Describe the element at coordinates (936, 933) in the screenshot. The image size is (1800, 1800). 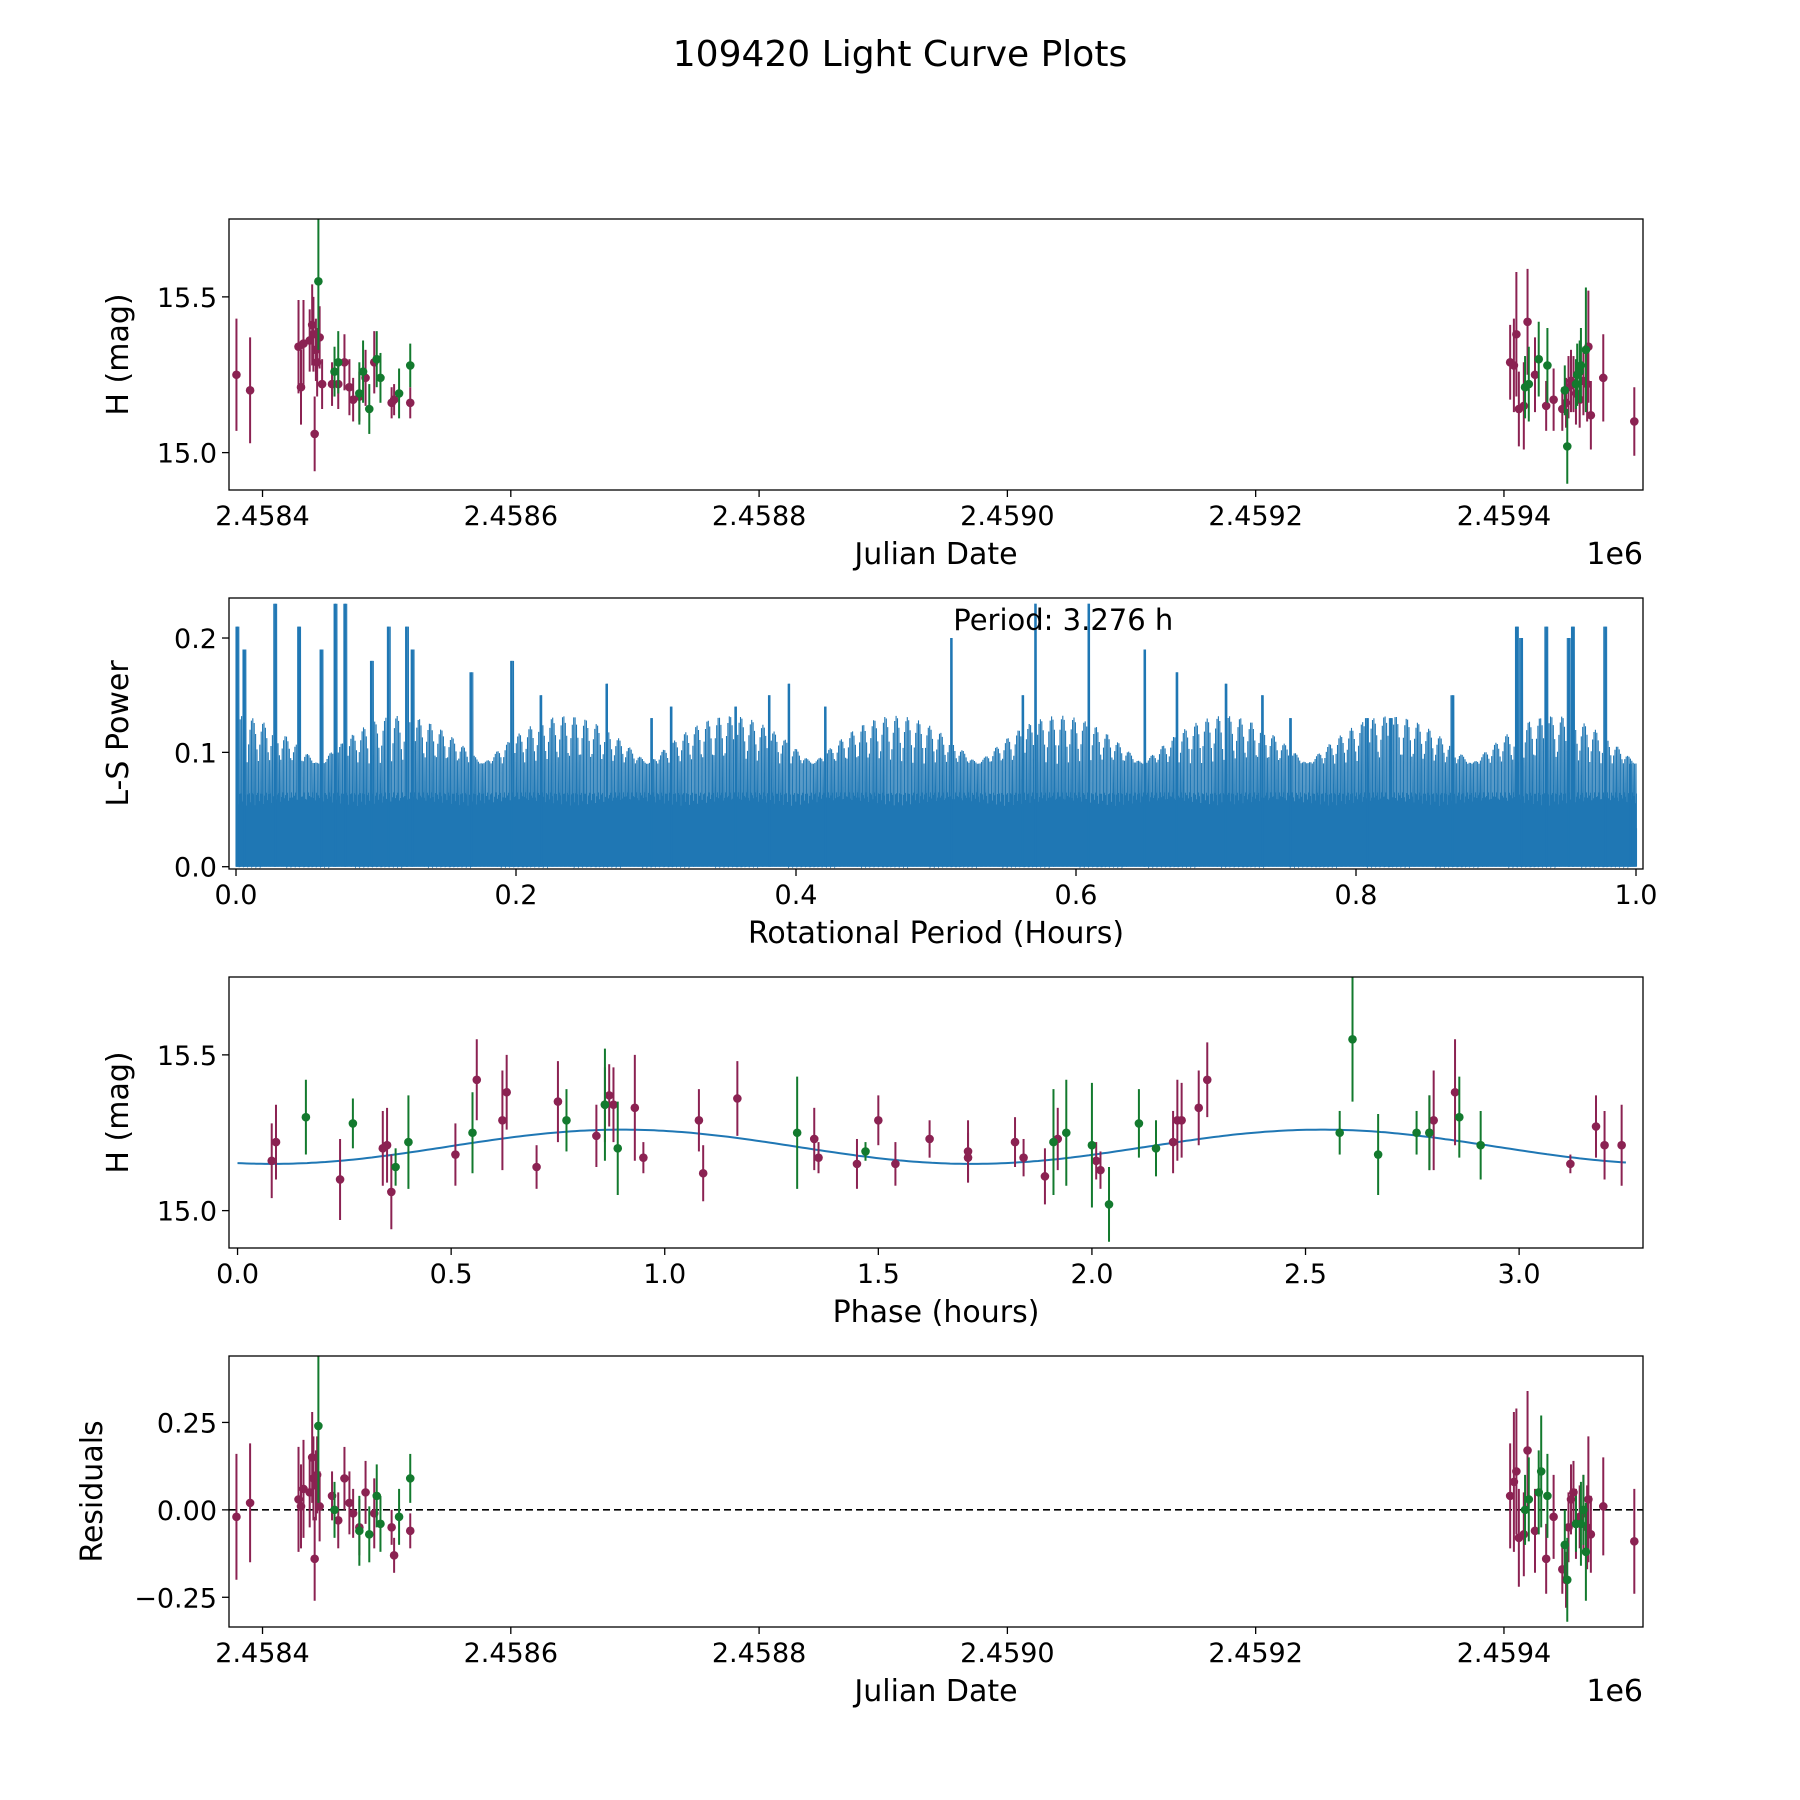
I see `x-axis-label: Rotational Period (Hours)` at that location.